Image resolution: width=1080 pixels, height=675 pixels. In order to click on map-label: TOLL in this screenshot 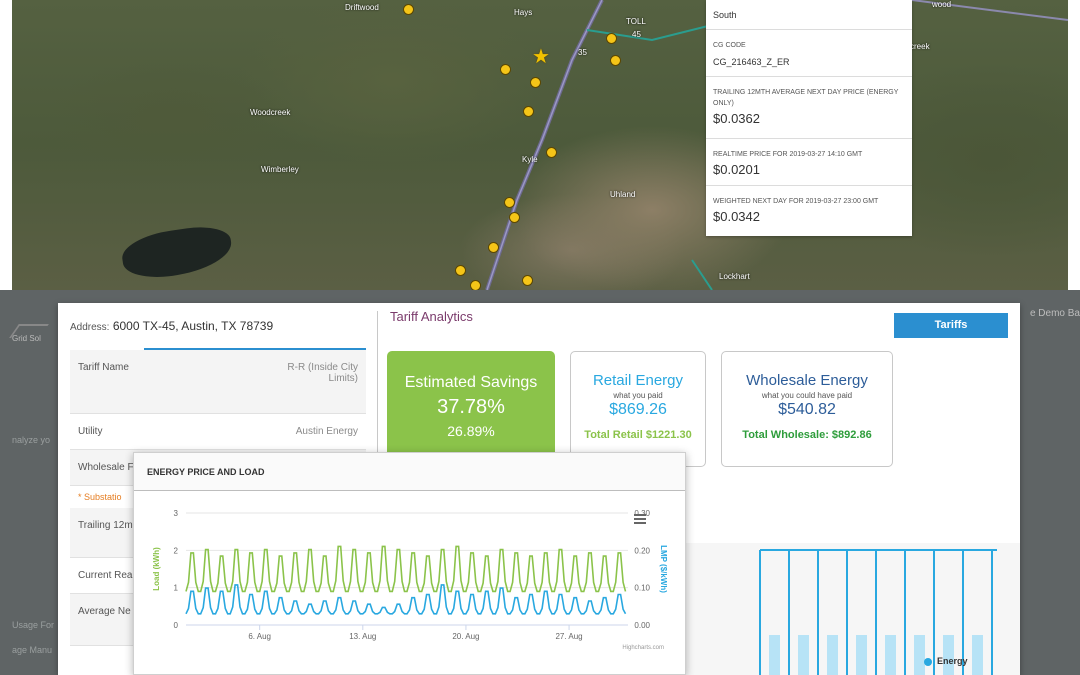, I will do `click(636, 21)`.